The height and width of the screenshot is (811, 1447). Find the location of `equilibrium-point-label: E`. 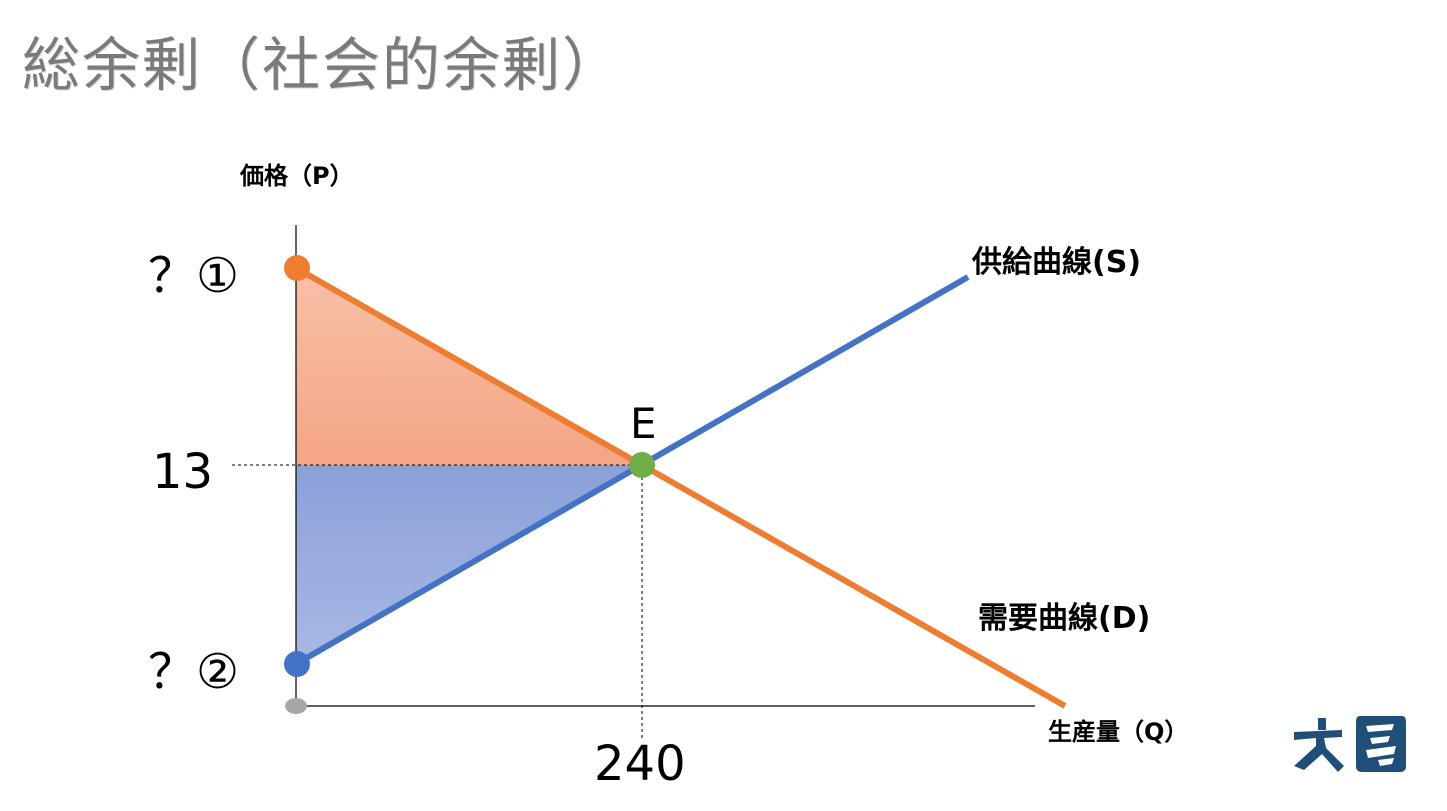

equilibrium-point-label: E is located at coordinates (643, 423).